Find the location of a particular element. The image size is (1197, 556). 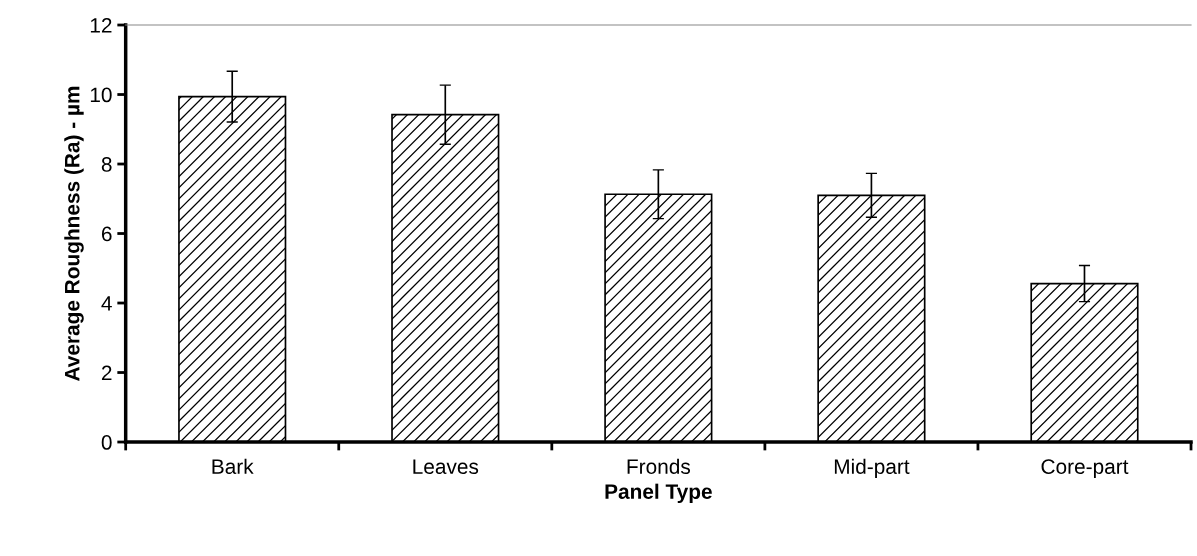

x-tick-label: Bark is located at coordinates (233, 466).